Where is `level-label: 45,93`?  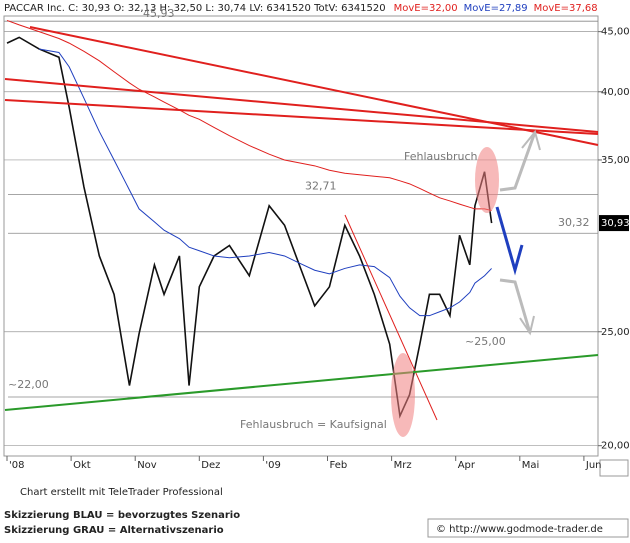
level-label: 45,93 is located at coordinates (159, 13).